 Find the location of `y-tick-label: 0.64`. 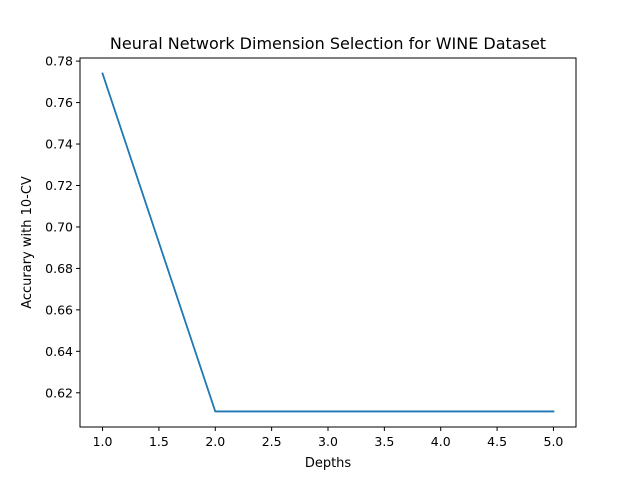

y-tick-label: 0.64 is located at coordinates (59, 351).